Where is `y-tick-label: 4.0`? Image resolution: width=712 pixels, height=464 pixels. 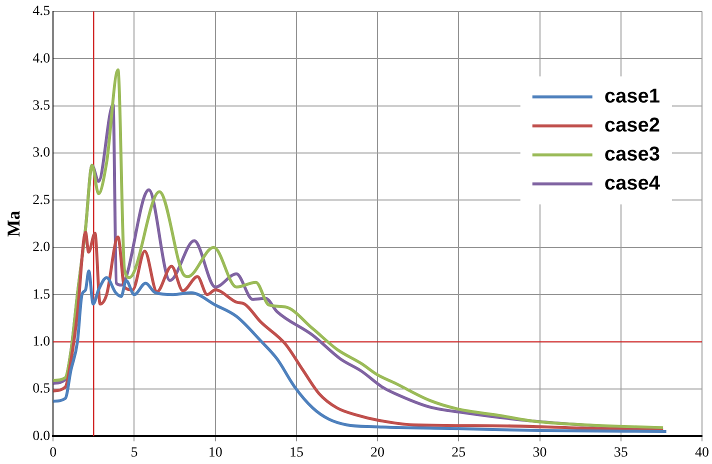 y-tick-label: 4.0 is located at coordinates (41, 58).